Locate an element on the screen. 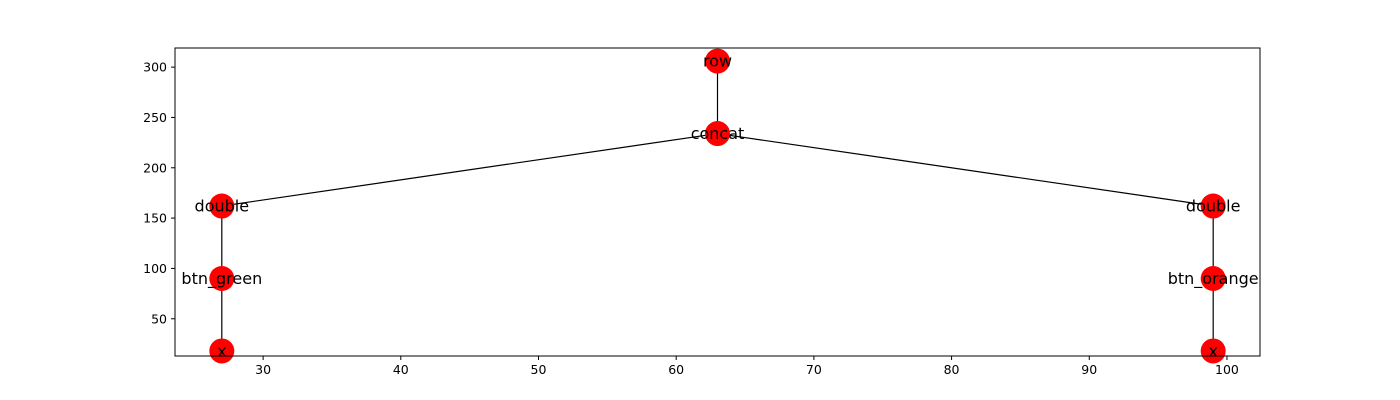  y-tick-label: 100 is located at coordinates (155, 268).